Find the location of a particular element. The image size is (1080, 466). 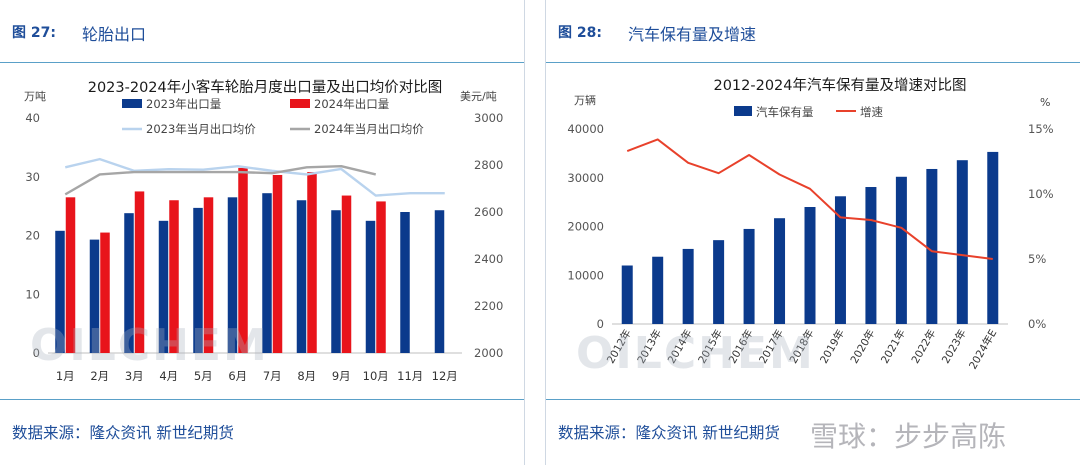

right-data-source: 数据来源：隆众资讯 新世纪期货 is located at coordinates (669, 433).